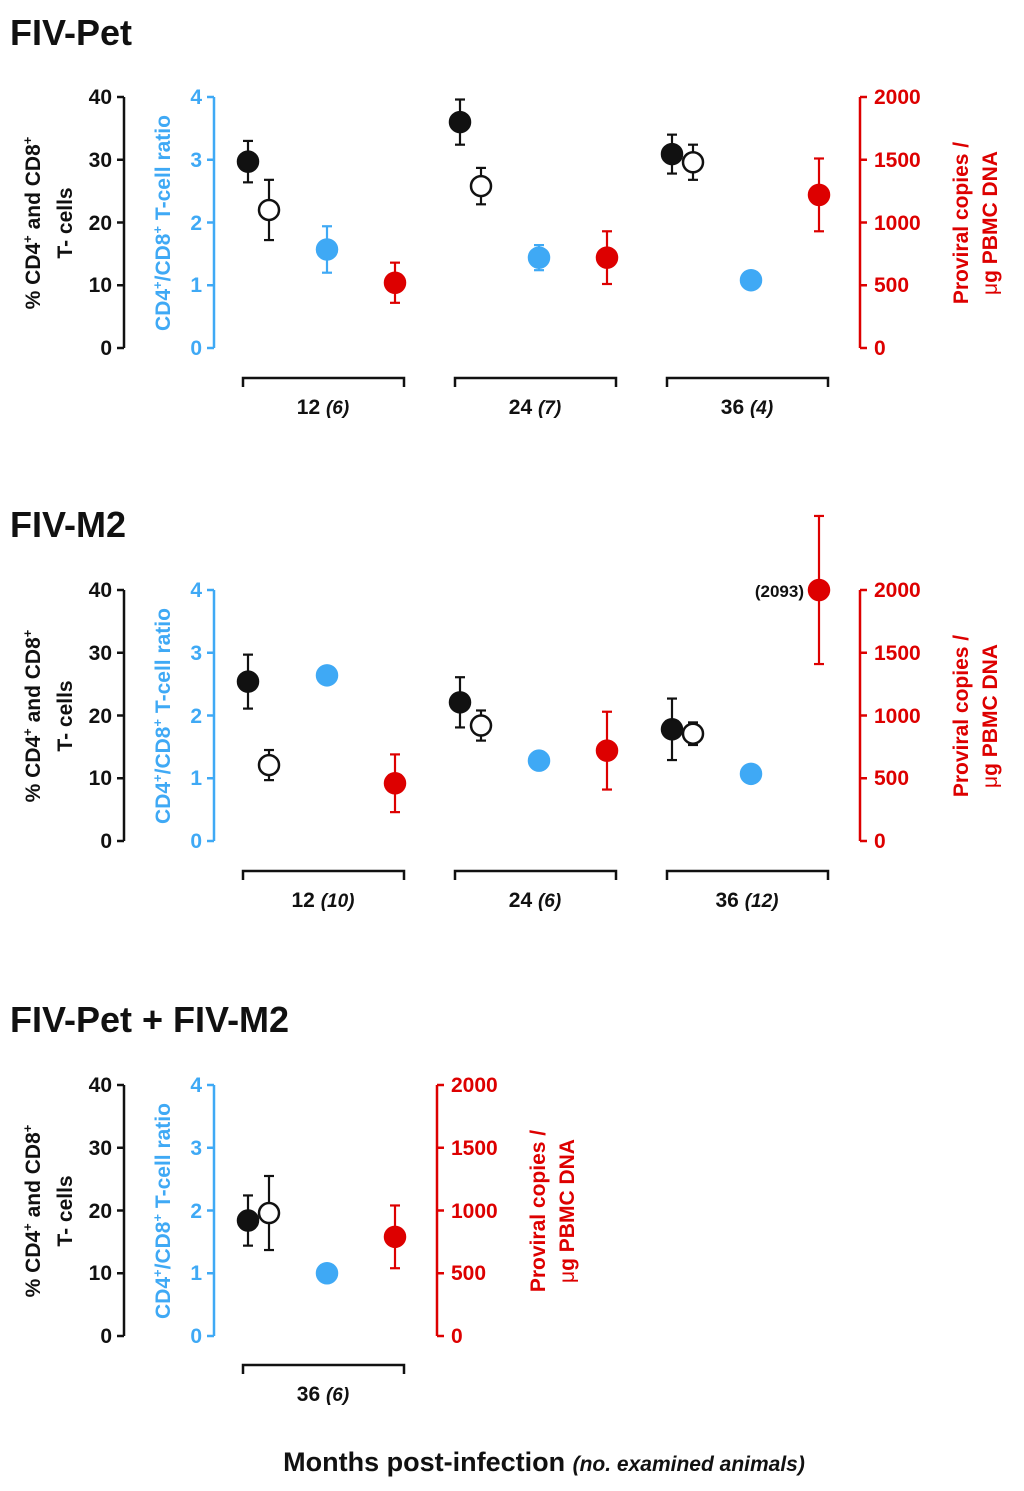 The image size is (1024, 1491). I want to click on panel-title: FIV-M2, so click(68, 524).